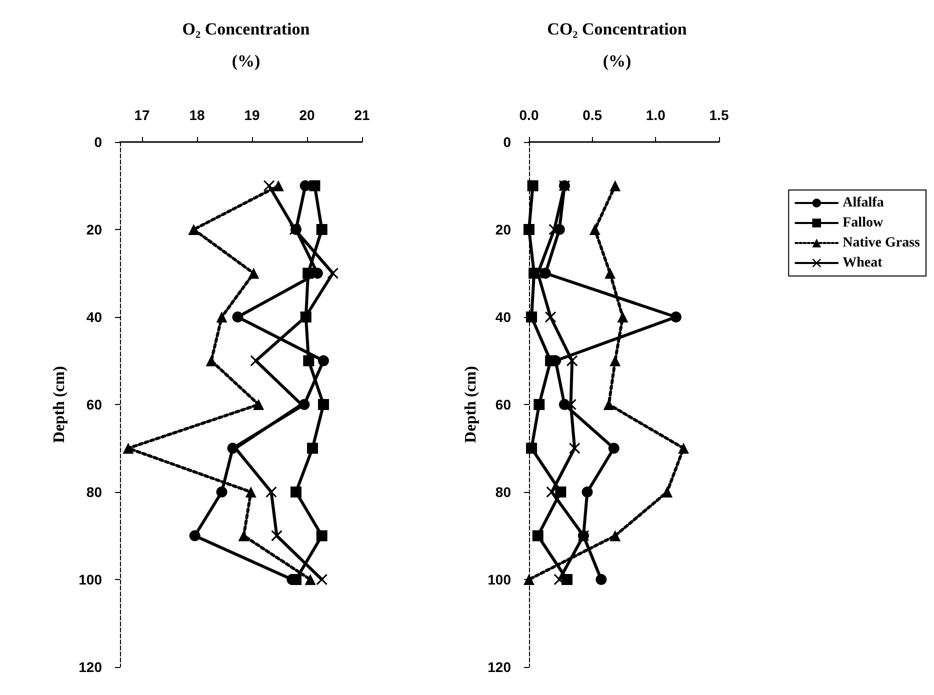 Image resolution: width=934 pixels, height=695 pixels. I want to click on x-tick-label: 0.0, so click(529, 115).